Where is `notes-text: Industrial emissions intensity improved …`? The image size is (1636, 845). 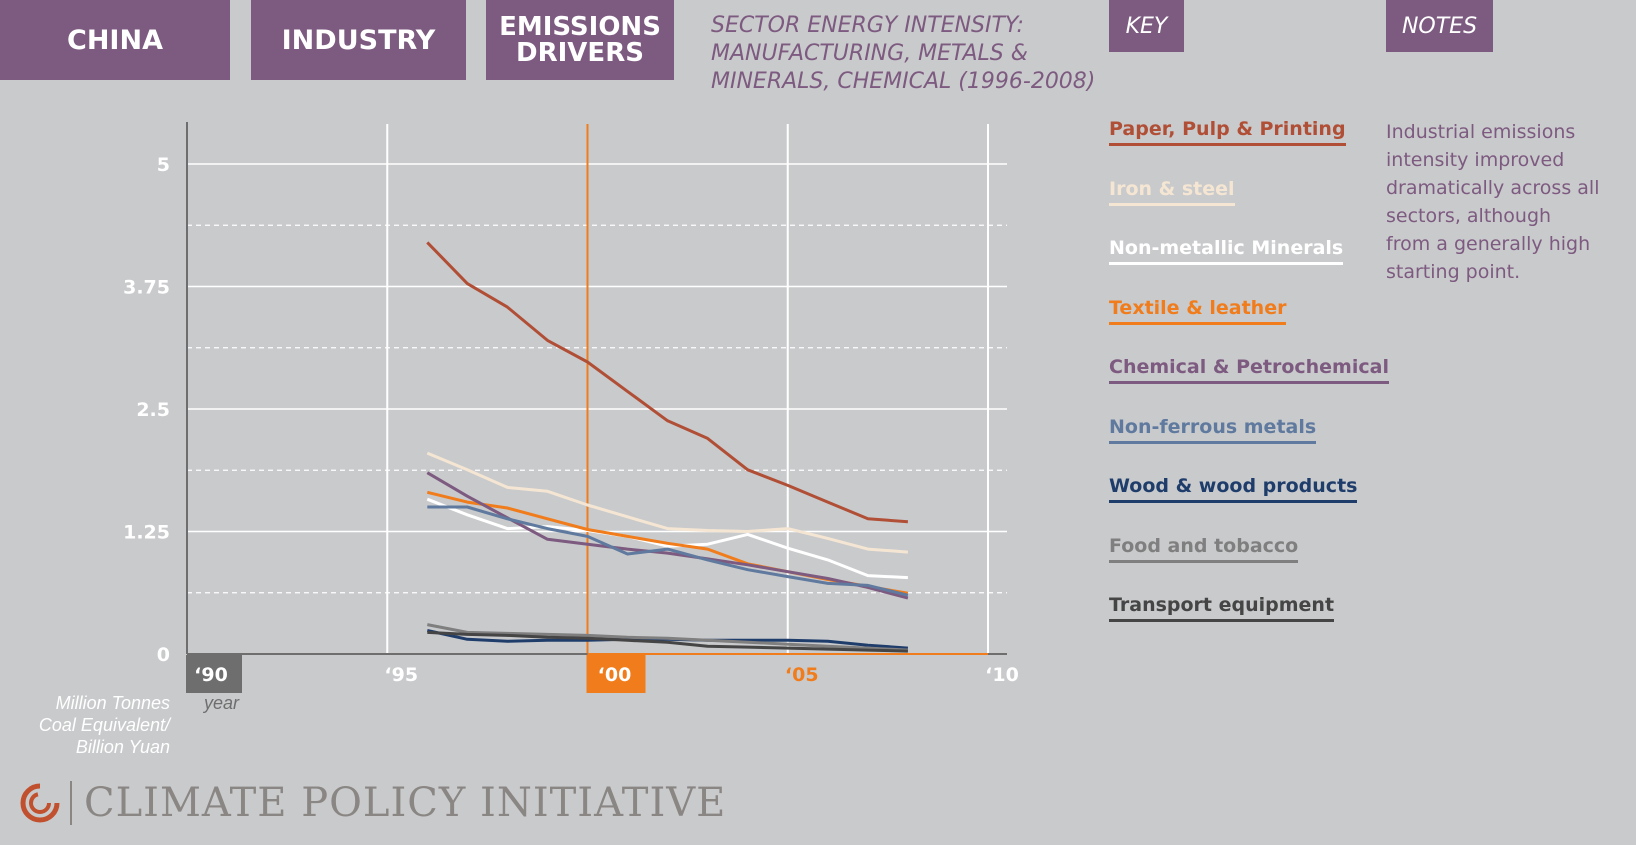 notes-text: Industrial emissions intensity improved … is located at coordinates (1493, 202).